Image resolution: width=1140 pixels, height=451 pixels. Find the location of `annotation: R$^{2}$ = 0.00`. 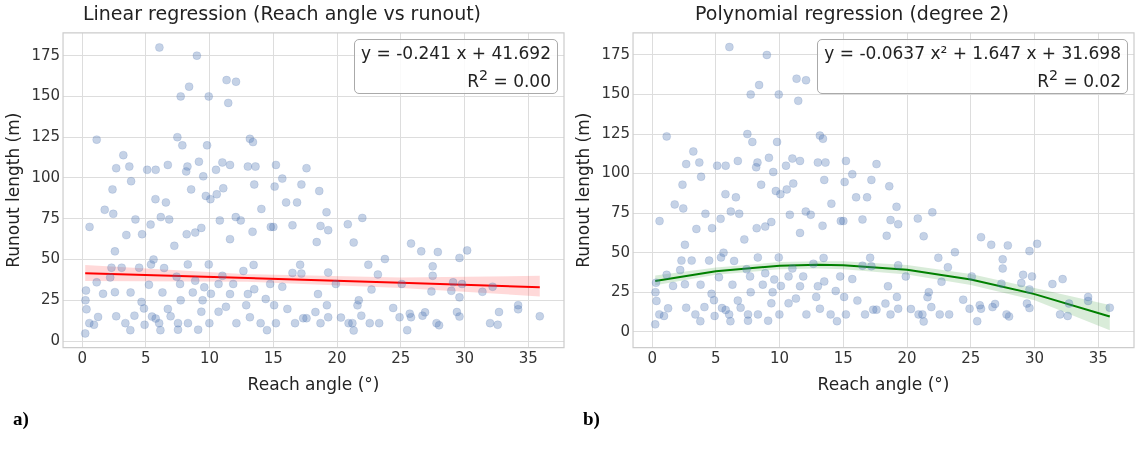

annotation: R$^{2}$ = 0.00 is located at coordinates (508, 78).